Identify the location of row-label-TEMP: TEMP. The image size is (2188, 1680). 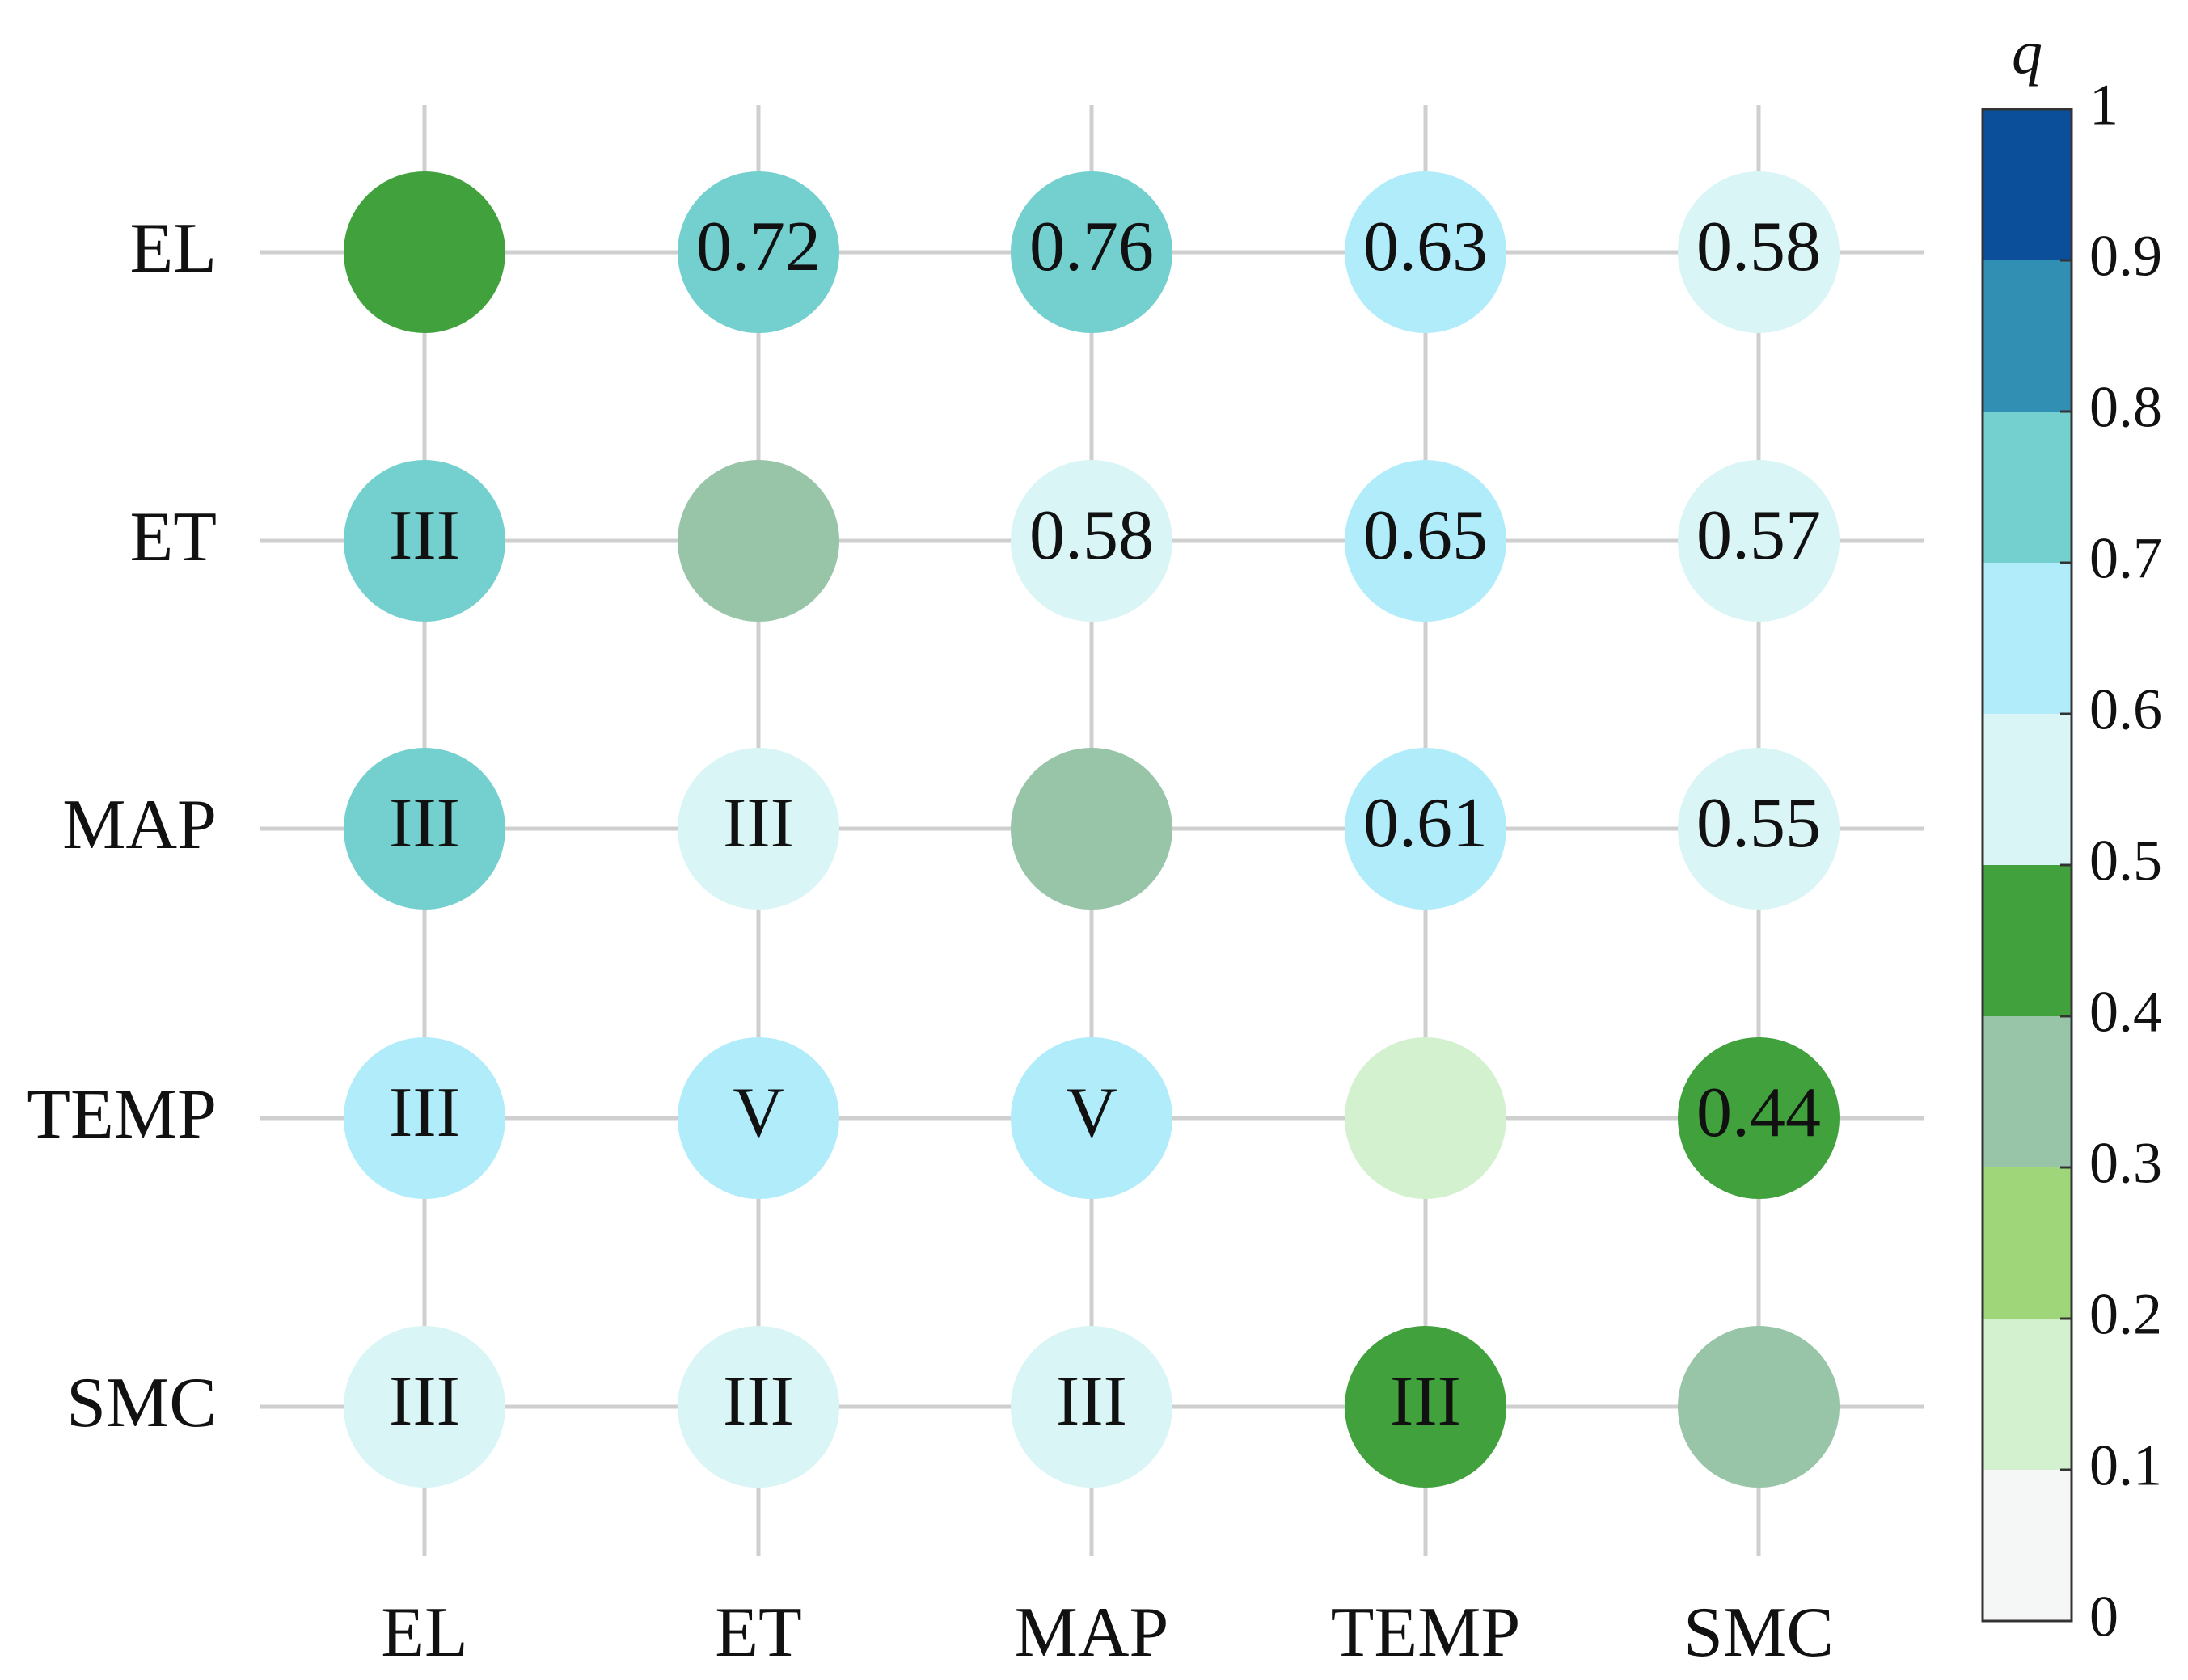
(122, 1114).